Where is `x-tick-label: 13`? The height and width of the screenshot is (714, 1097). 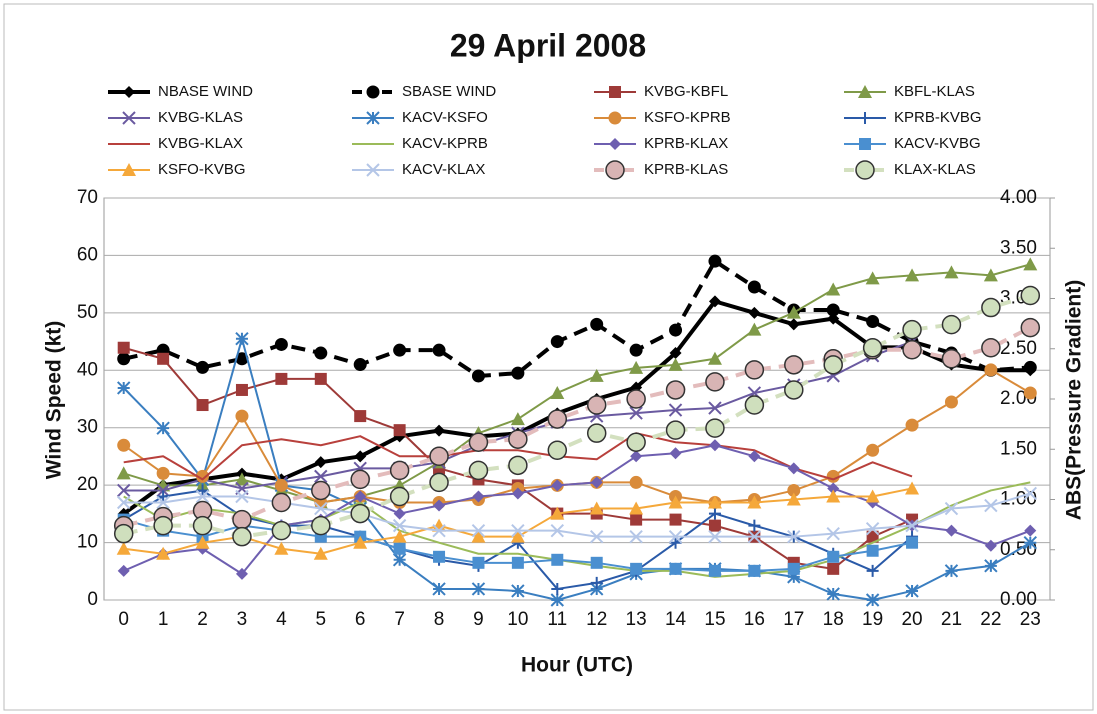
x-tick-label: 13 is located at coordinates (636, 619).